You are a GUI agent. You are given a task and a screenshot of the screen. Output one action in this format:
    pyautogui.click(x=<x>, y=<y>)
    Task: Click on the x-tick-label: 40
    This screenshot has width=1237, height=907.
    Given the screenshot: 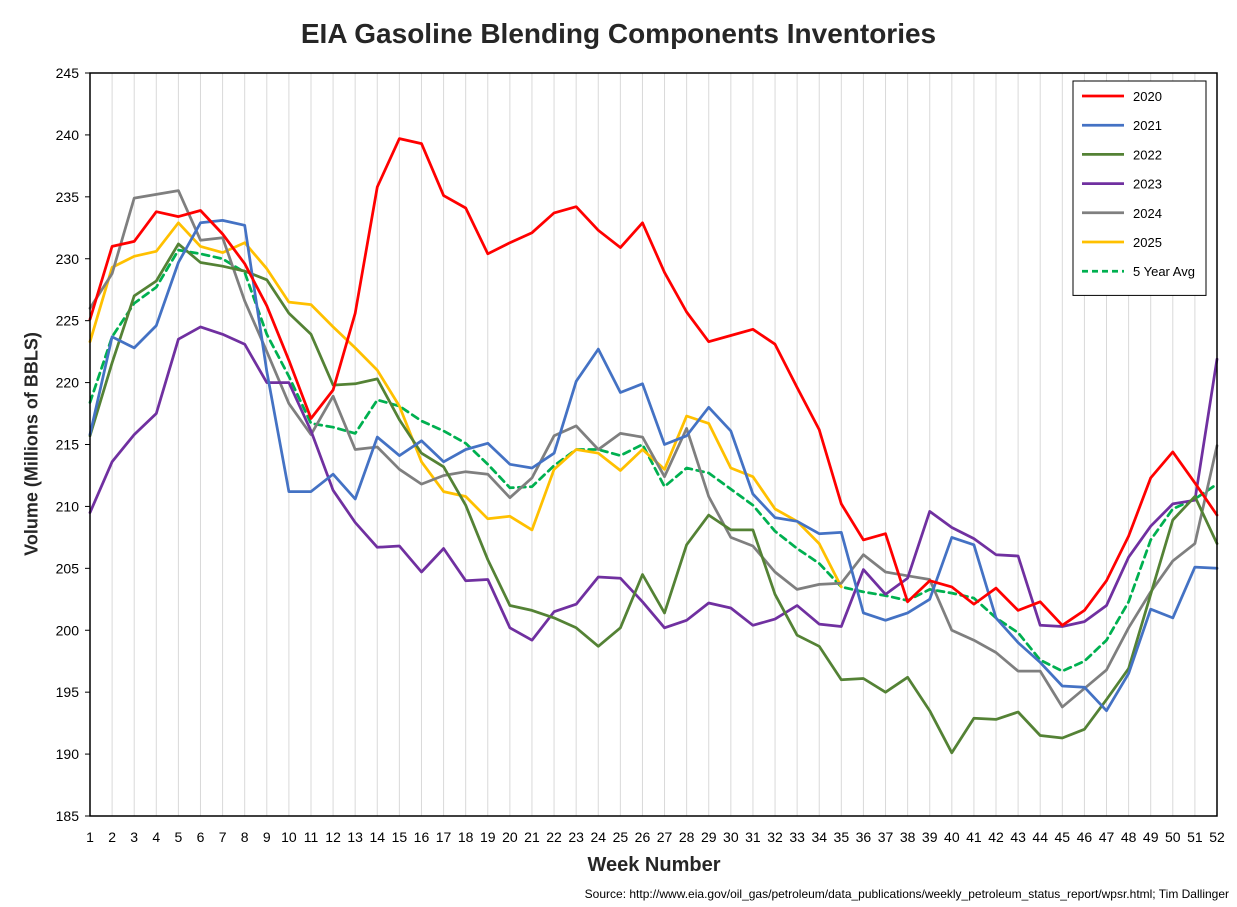 What is the action you would take?
    pyautogui.click(x=952, y=837)
    